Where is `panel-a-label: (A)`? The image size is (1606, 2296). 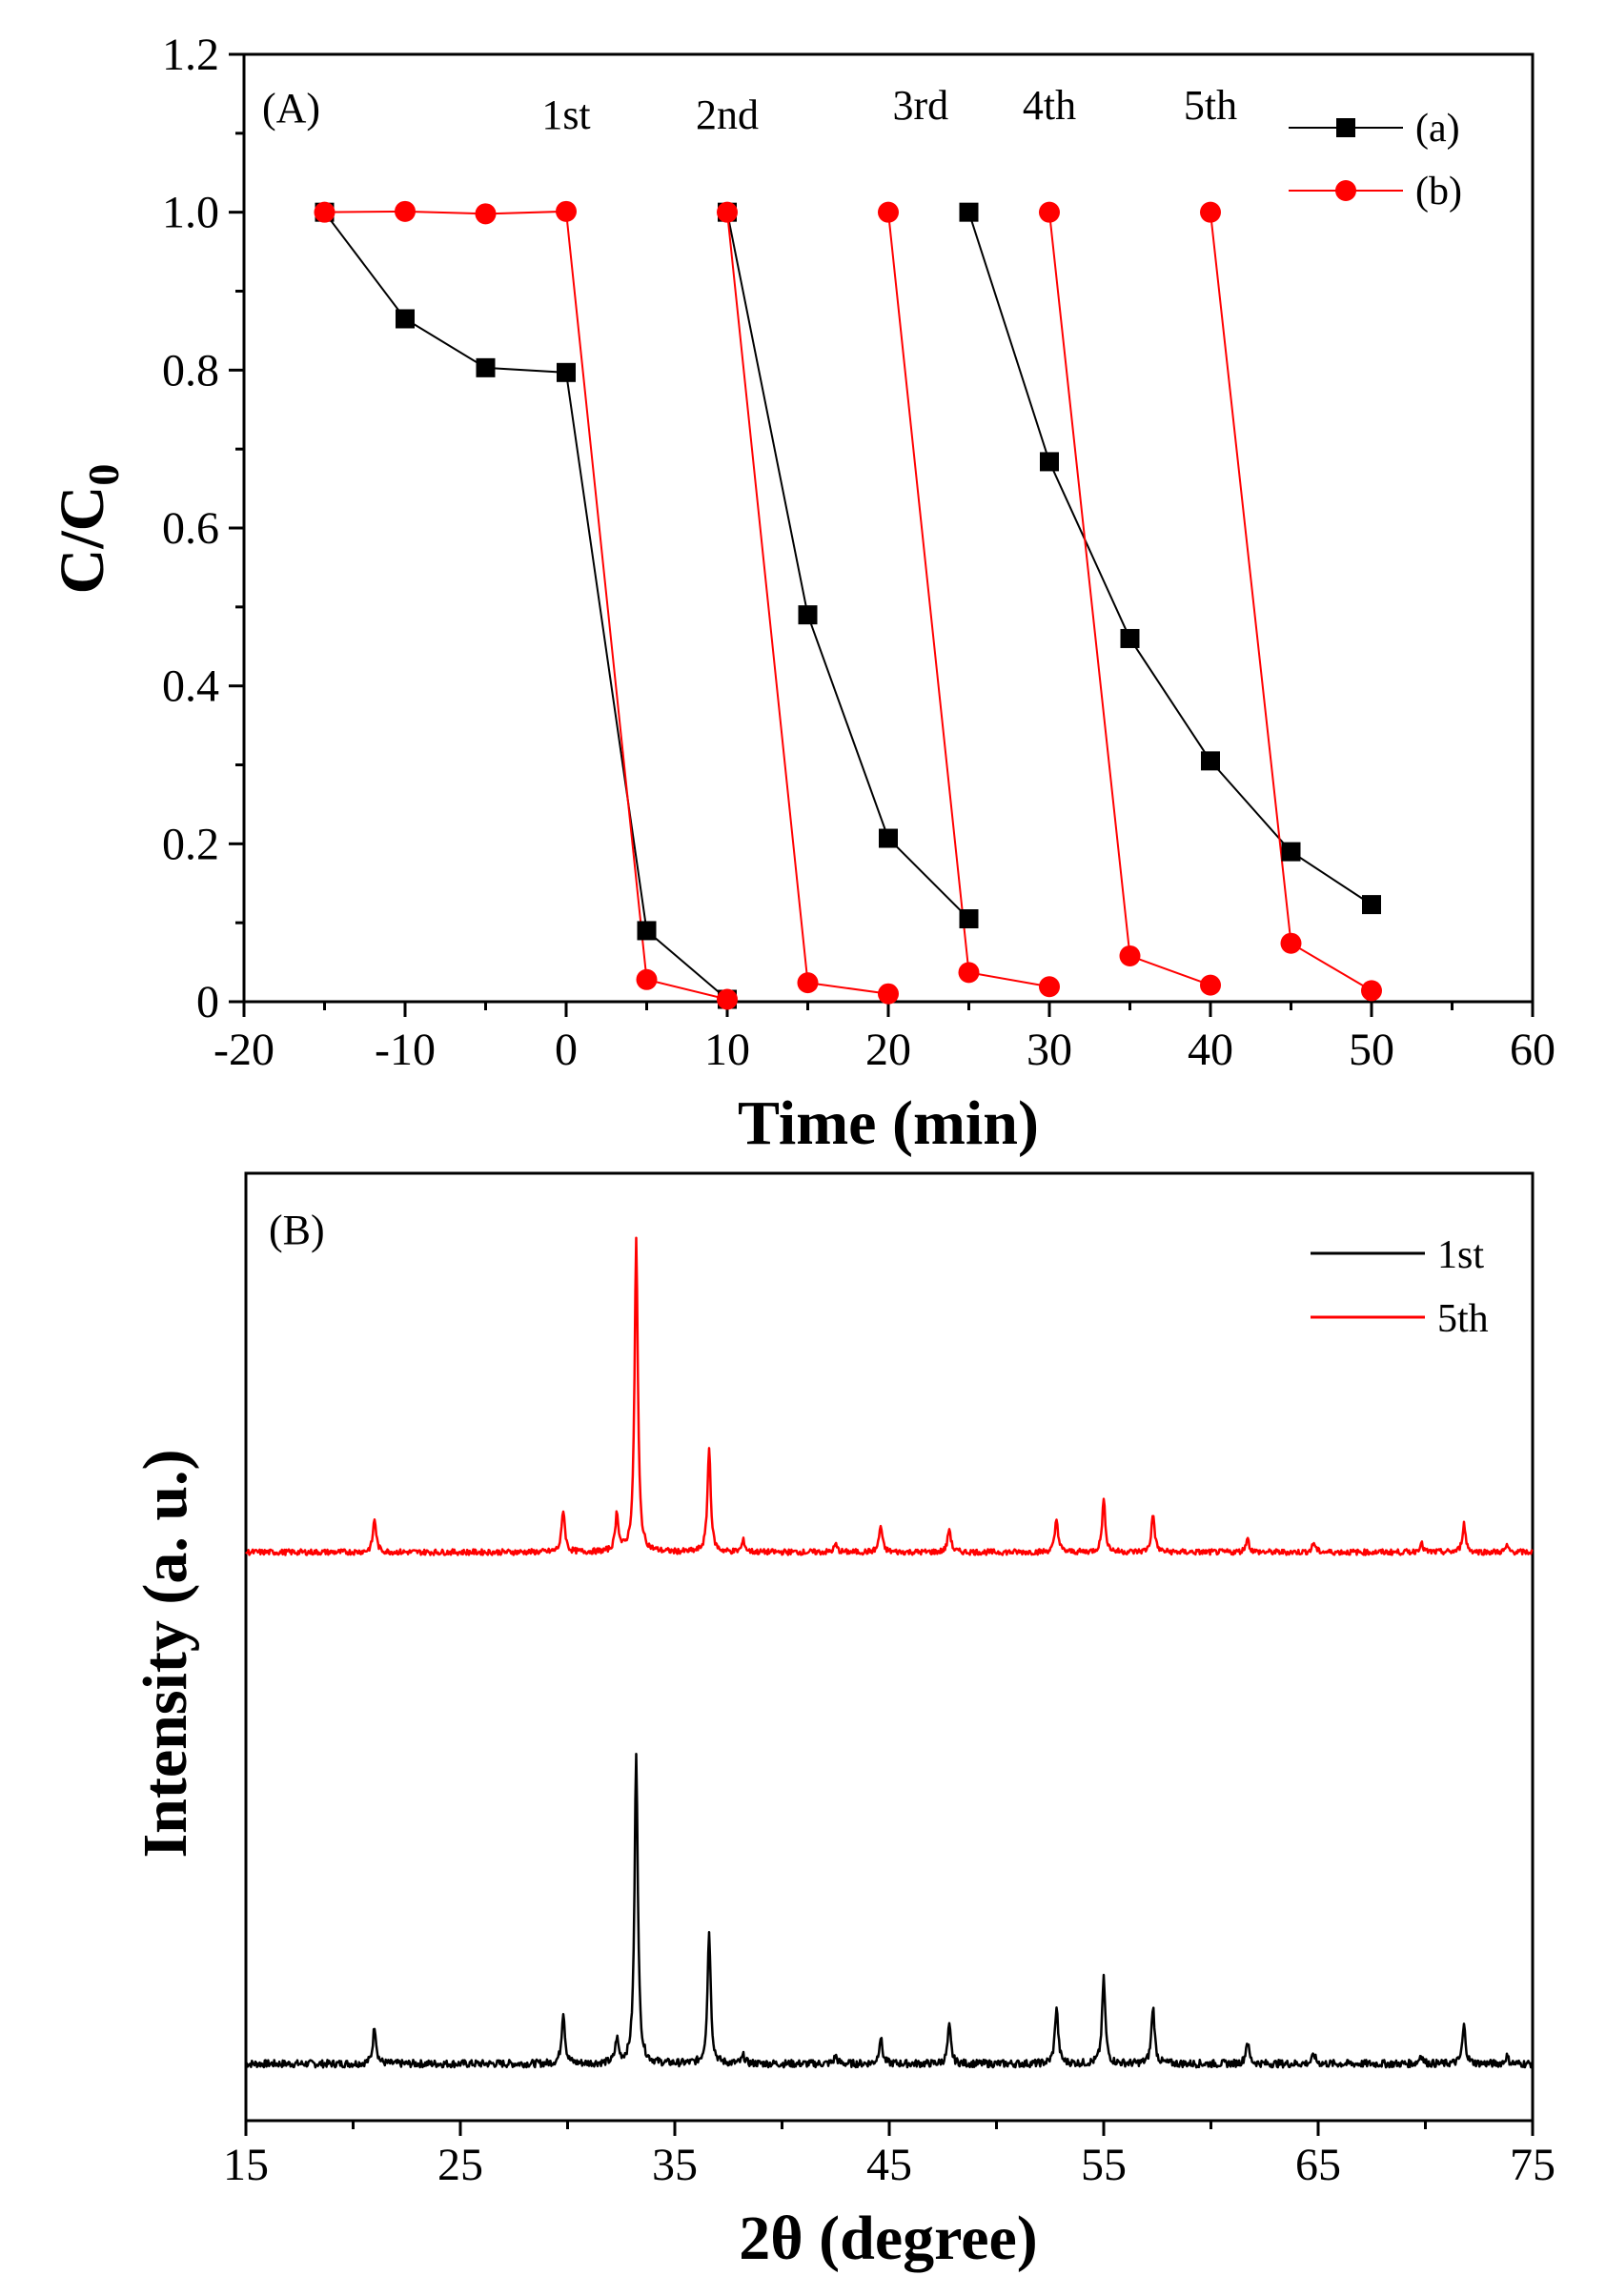 panel-a-label: (A) is located at coordinates (291, 108).